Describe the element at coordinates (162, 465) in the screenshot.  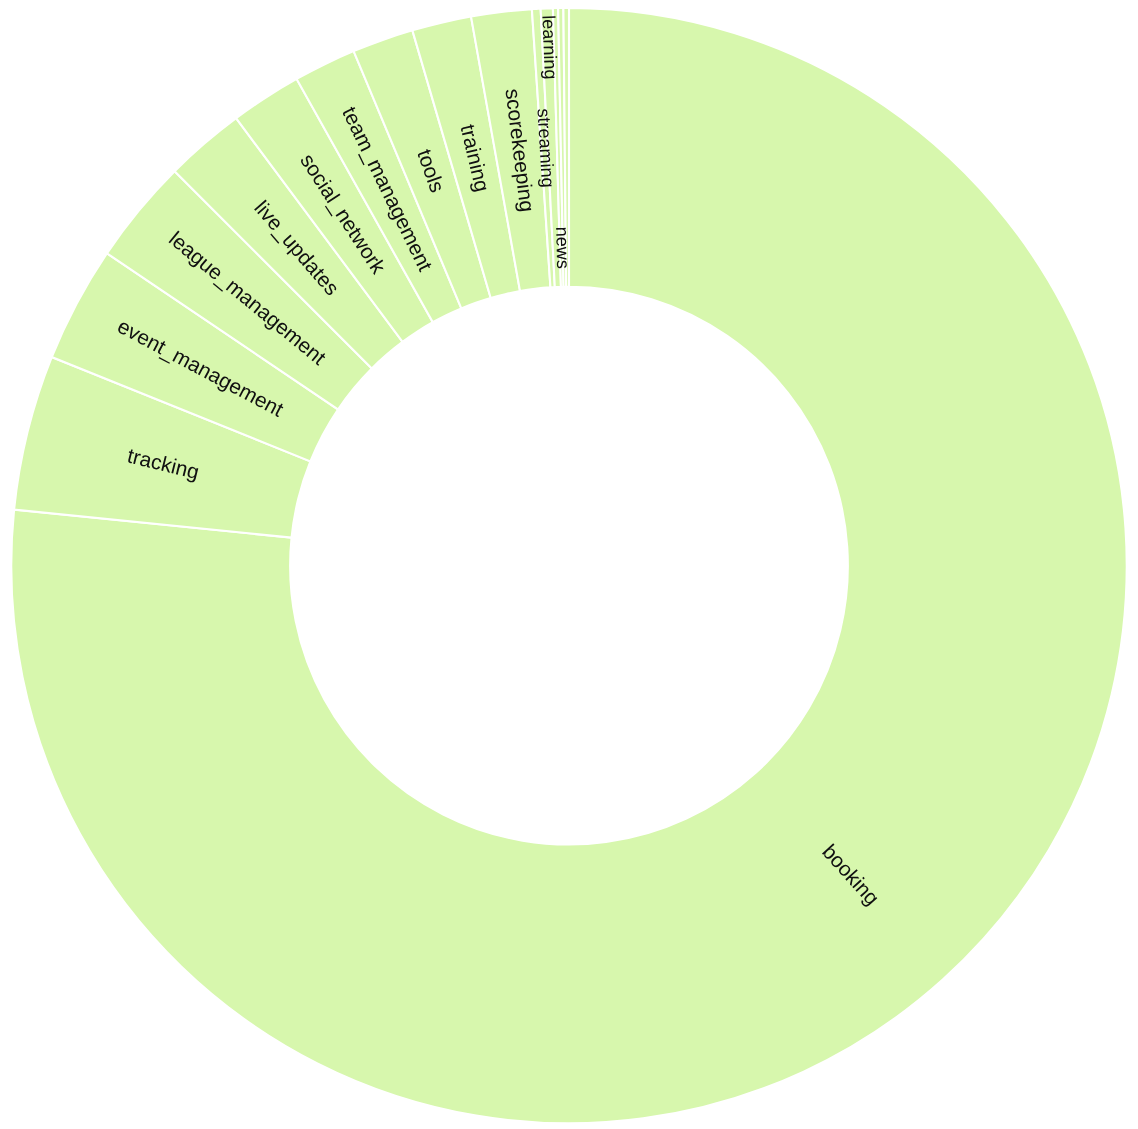
I see `slice-label: tracking` at that location.